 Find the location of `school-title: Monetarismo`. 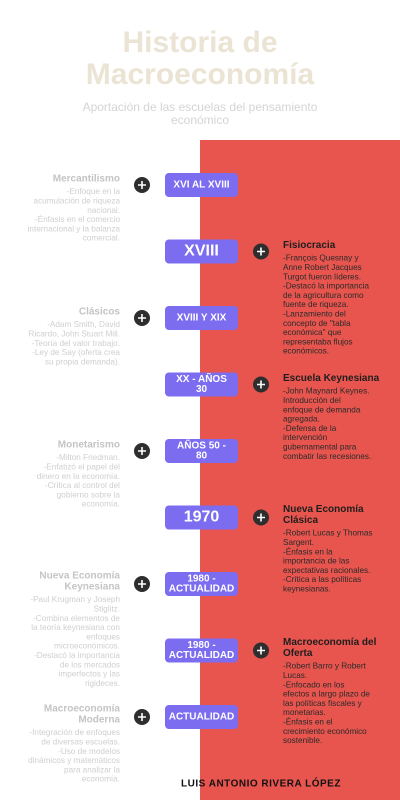

school-title: Monetarismo is located at coordinates (89, 445).